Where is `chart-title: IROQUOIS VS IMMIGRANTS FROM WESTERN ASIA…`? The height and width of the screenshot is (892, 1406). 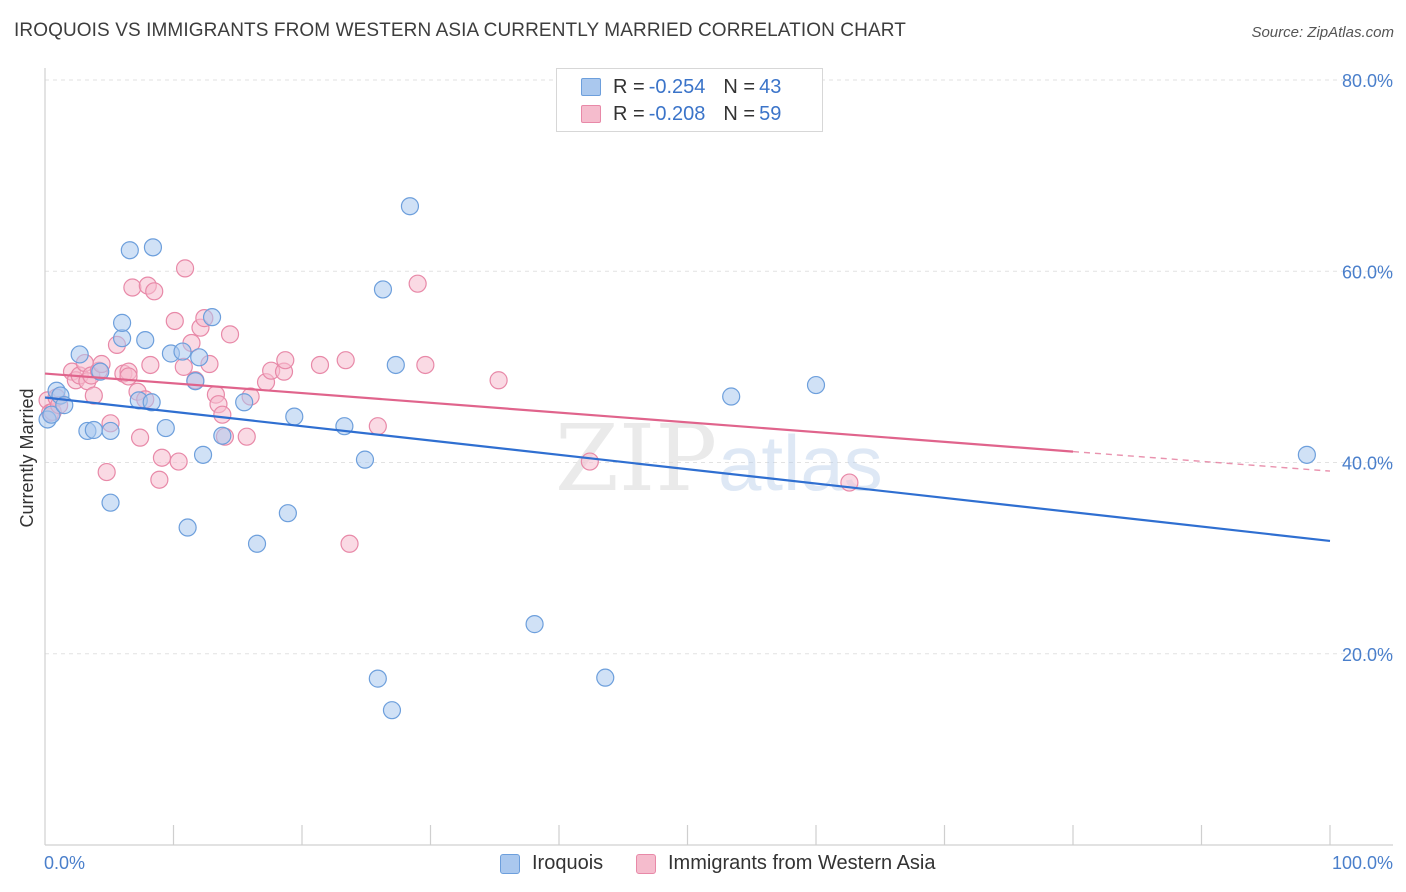
chart-title: IROQUOIS VS IMMIGRANTS FROM WESTERN ASIA… is located at coordinates (460, 30).